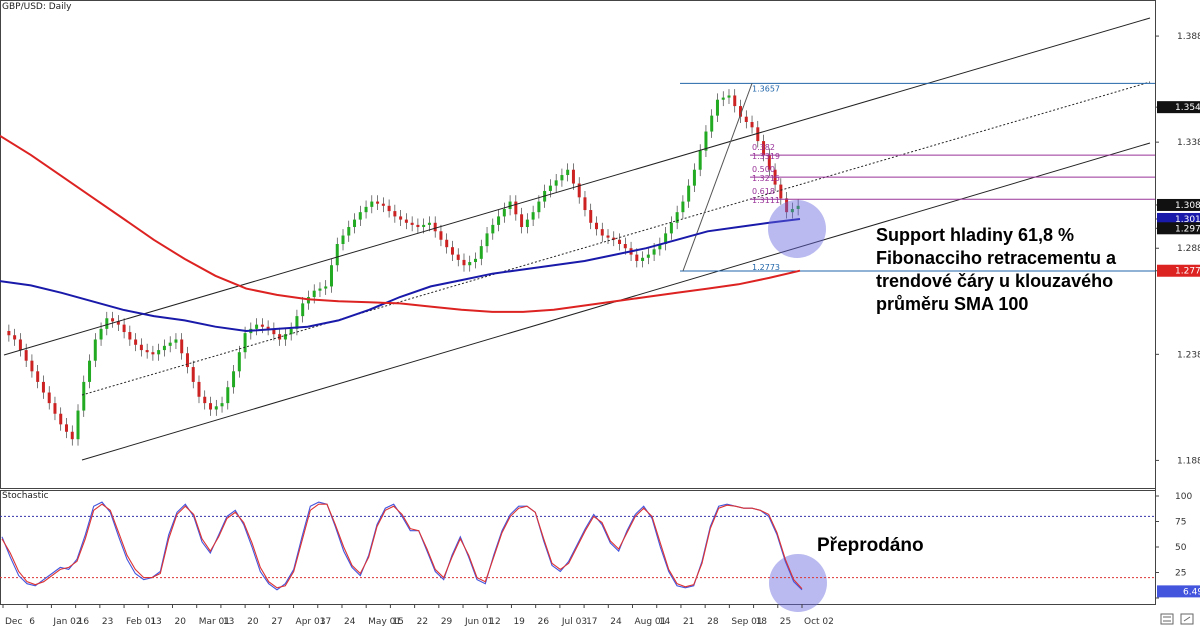  I want to click on settings-icon, so click(1167, 619).